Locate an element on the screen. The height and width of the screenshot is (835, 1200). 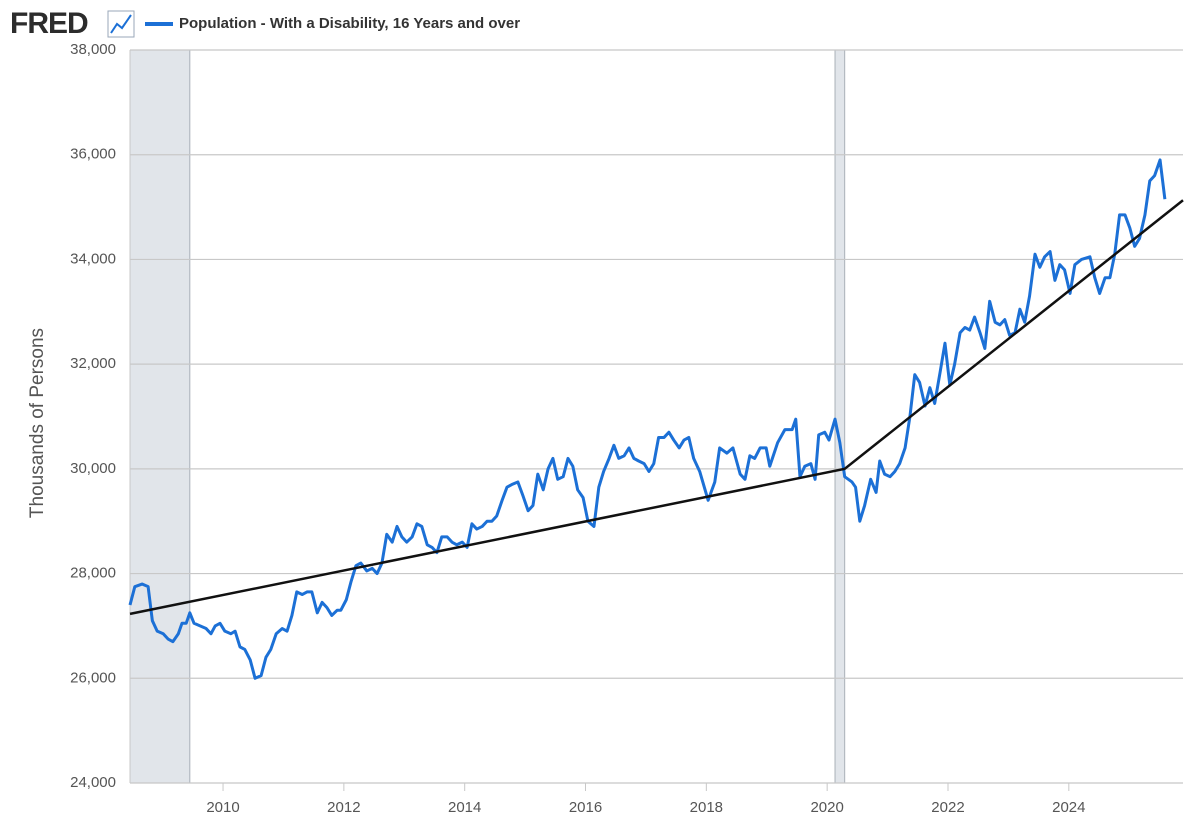
x-tick-label: 2024 is located at coordinates (1068, 807).